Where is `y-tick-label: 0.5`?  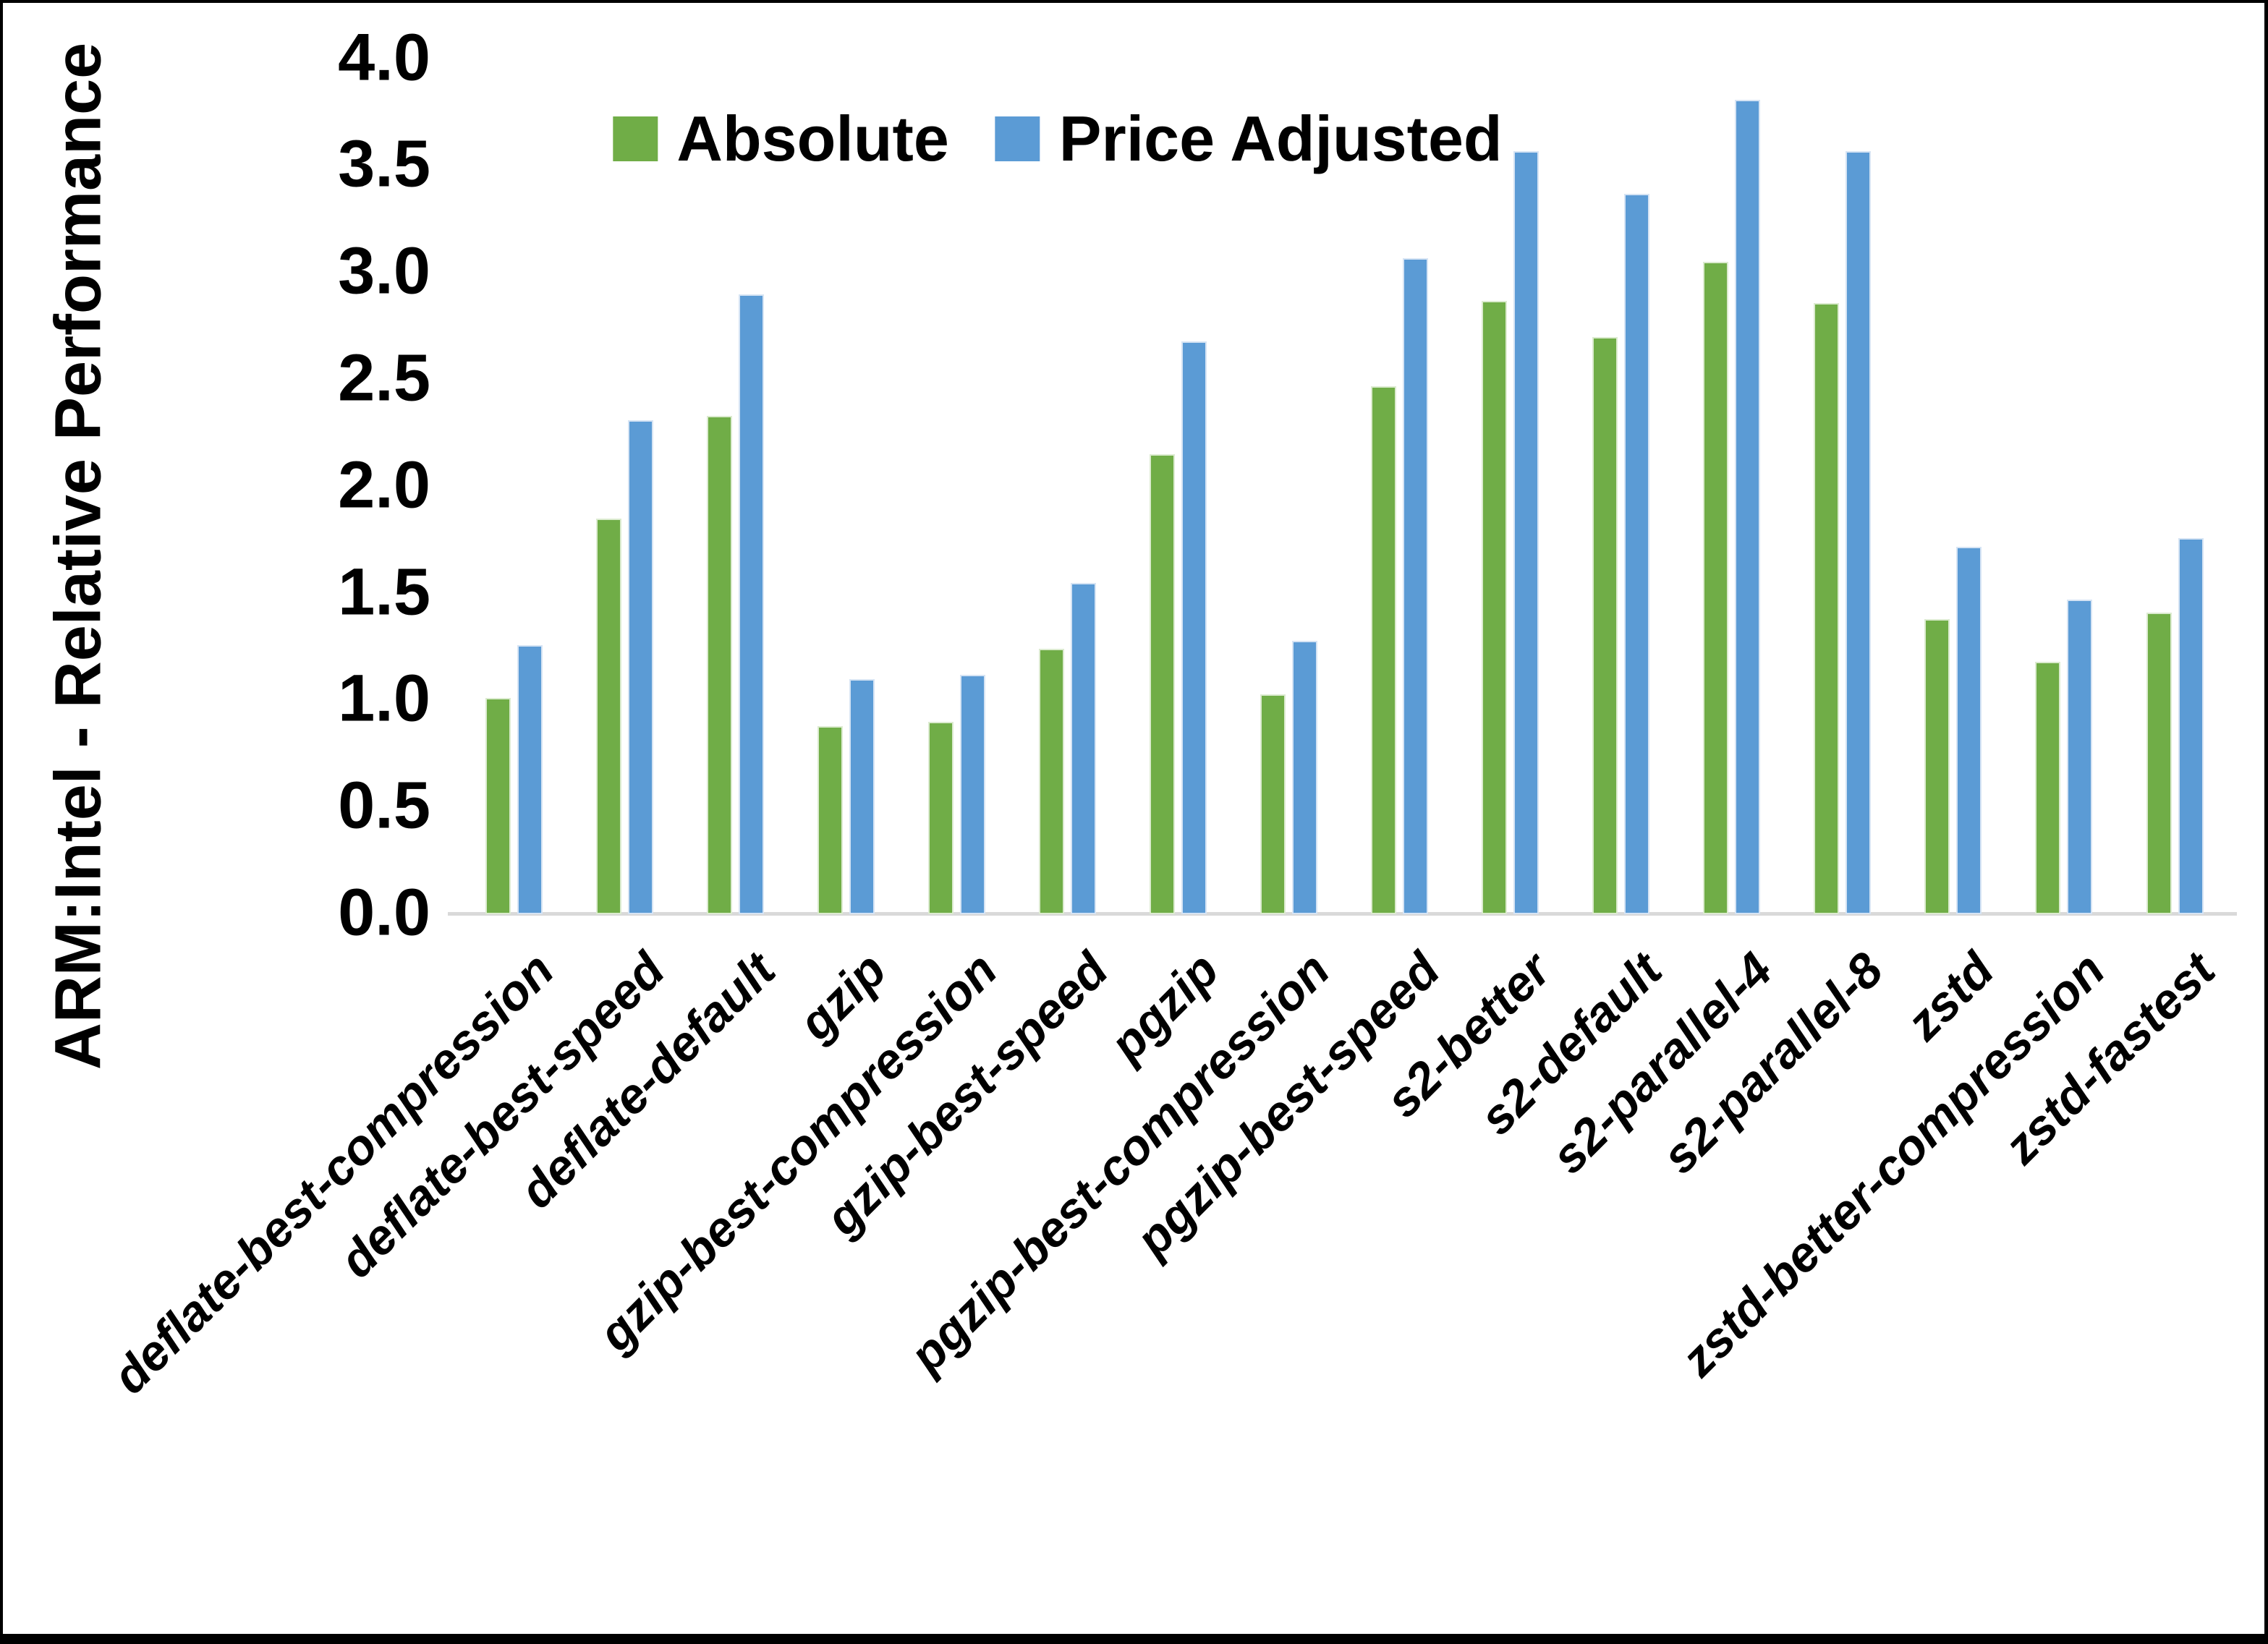
y-tick-label: 0.5 is located at coordinates (384, 805).